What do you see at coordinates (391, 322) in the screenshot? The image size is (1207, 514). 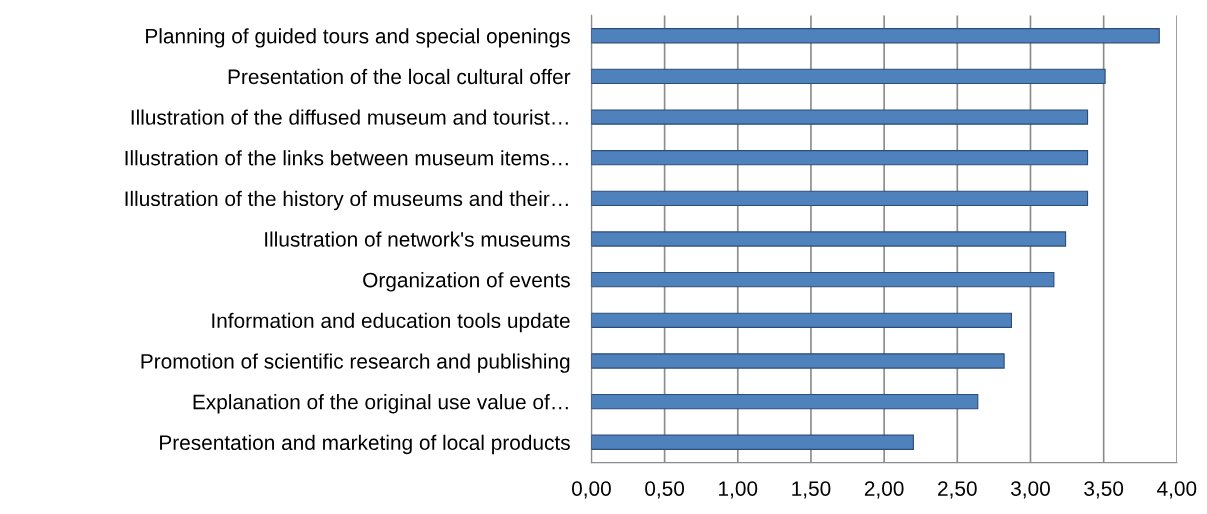 I see `y-tick-label: Information and education tools update` at bounding box center [391, 322].